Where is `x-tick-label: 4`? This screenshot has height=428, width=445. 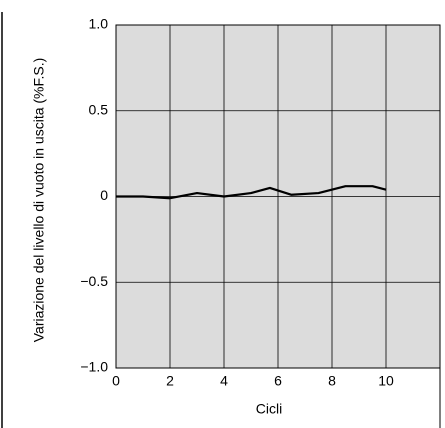 x-tick-label: 4 is located at coordinates (224, 381).